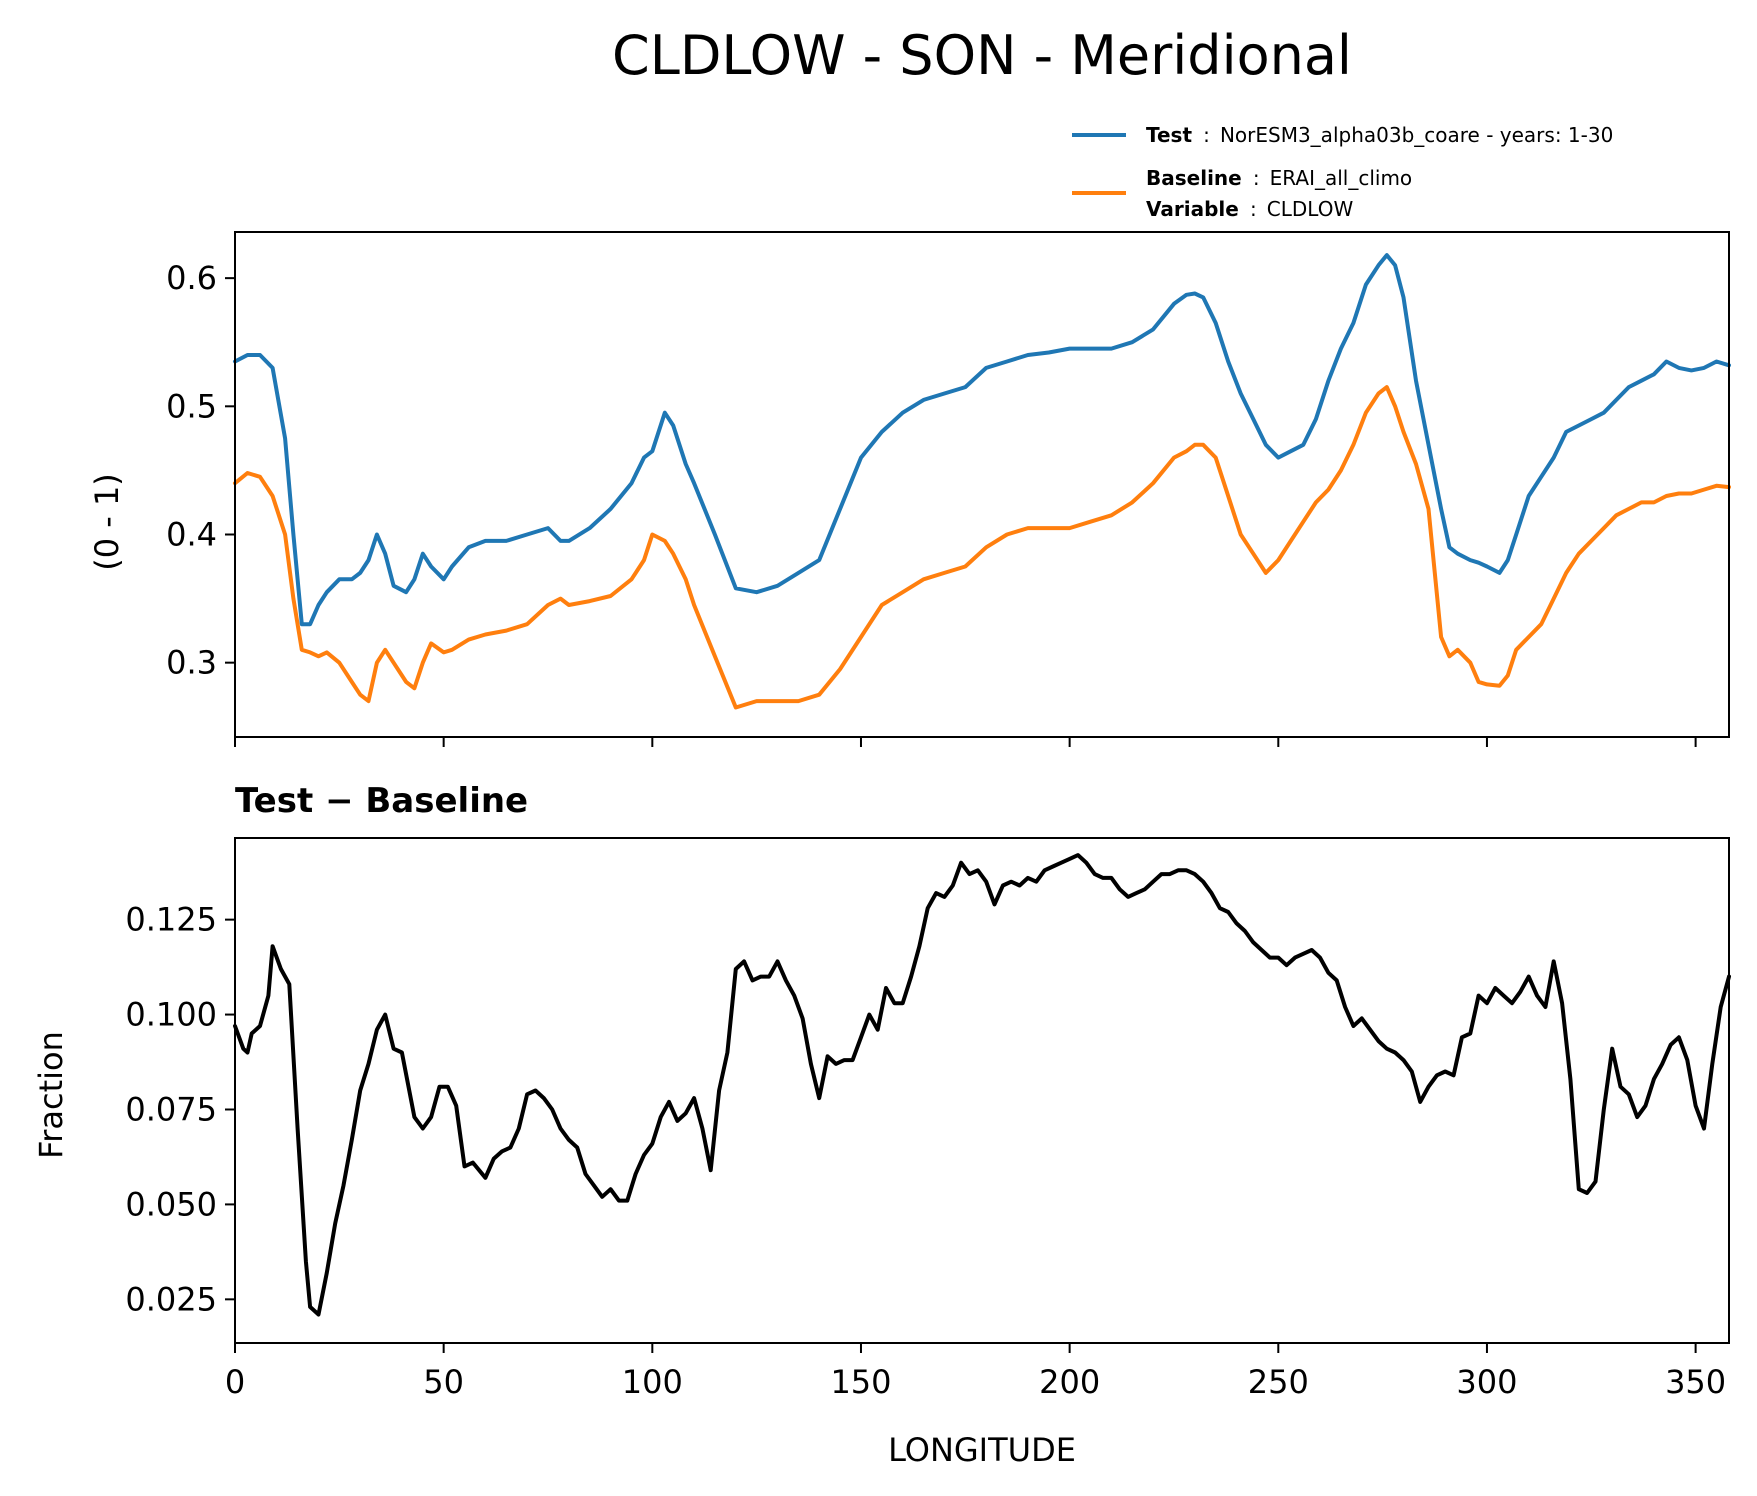  Describe the element at coordinates (51, 1095) in the screenshot. I see `bottom-y-axis-label: Fraction` at that location.